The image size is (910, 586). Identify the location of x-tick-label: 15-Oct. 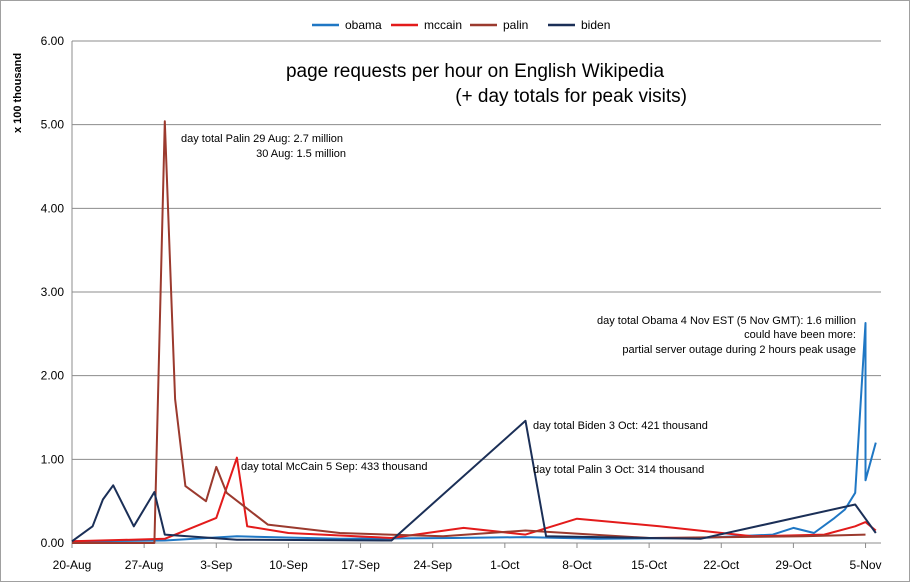
(649, 565).